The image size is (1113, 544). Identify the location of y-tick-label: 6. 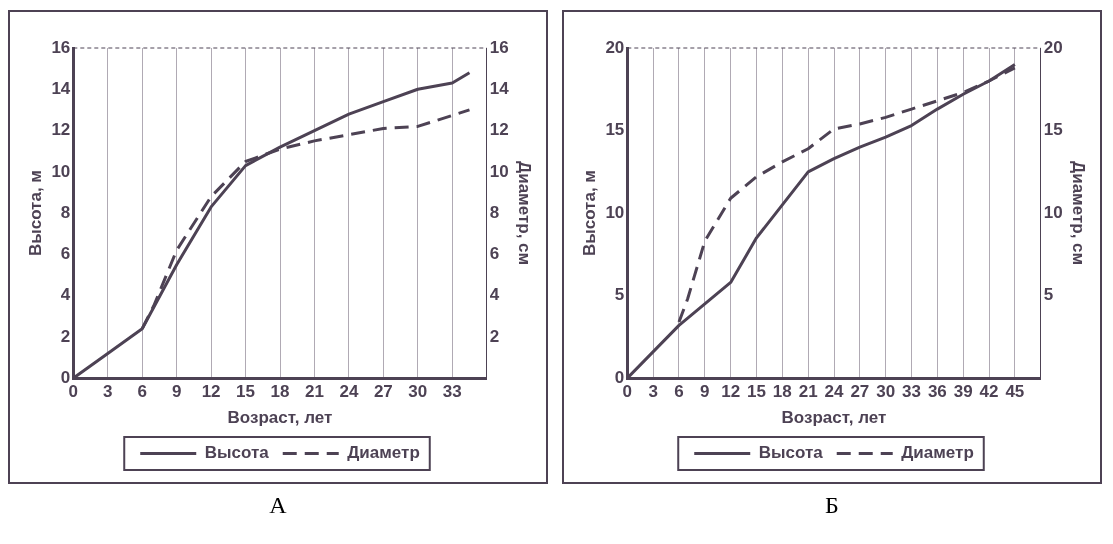
(65, 254).